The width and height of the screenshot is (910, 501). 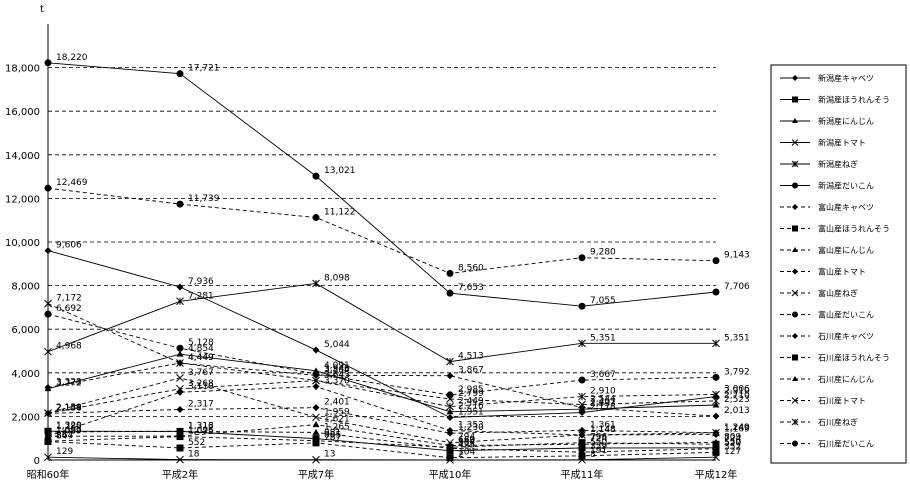 What do you see at coordinates (25, 330) in the screenshot?
I see `y-tick-label: 6,000` at bounding box center [25, 330].